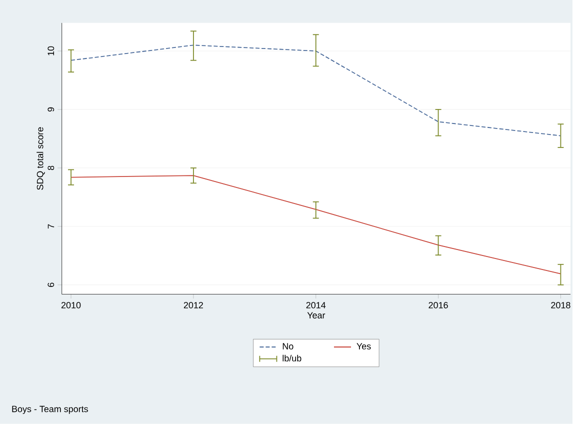  Describe the element at coordinates (51, 51) in the screenshot. I see `y-tick-label: 10` at that location.